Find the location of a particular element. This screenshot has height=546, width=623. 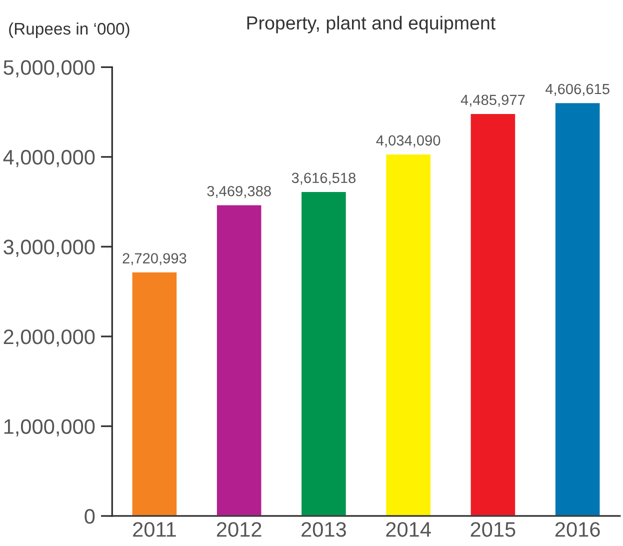

x-tick-label: 2011 is located at coordinates (154, 529).